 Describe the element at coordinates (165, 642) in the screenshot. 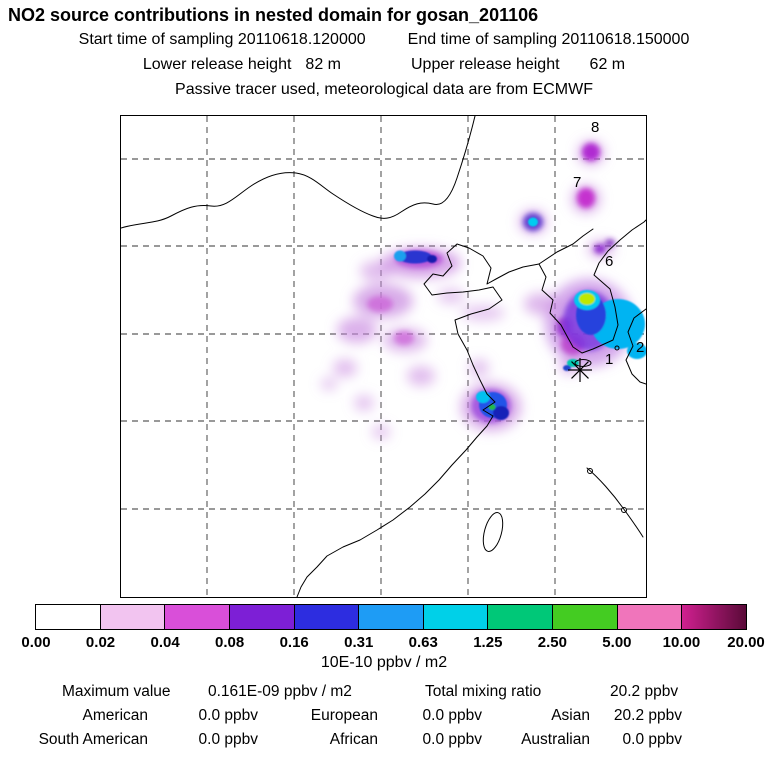

I see `colorbar-tick-label: 0.04` at that location.